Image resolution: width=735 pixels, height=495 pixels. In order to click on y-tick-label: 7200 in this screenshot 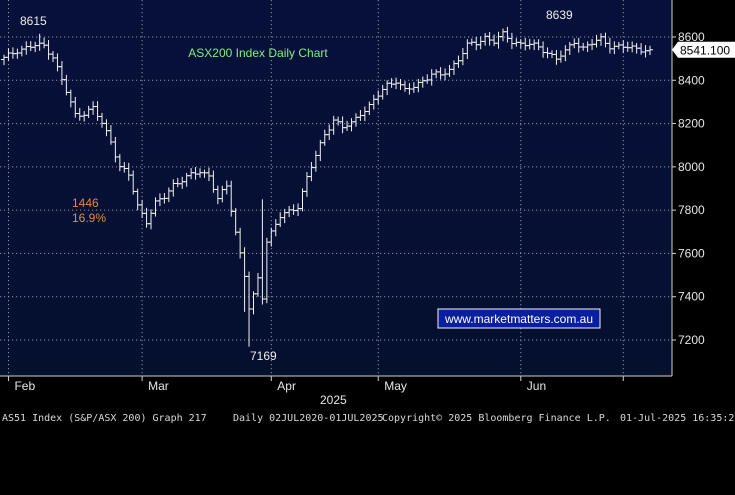, I will do `click(691, 340)`.